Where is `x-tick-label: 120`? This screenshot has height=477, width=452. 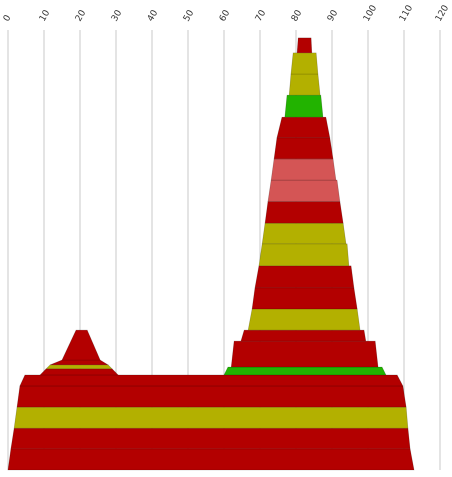
x-tick-label: 120 is located at coordinates (442, 13).